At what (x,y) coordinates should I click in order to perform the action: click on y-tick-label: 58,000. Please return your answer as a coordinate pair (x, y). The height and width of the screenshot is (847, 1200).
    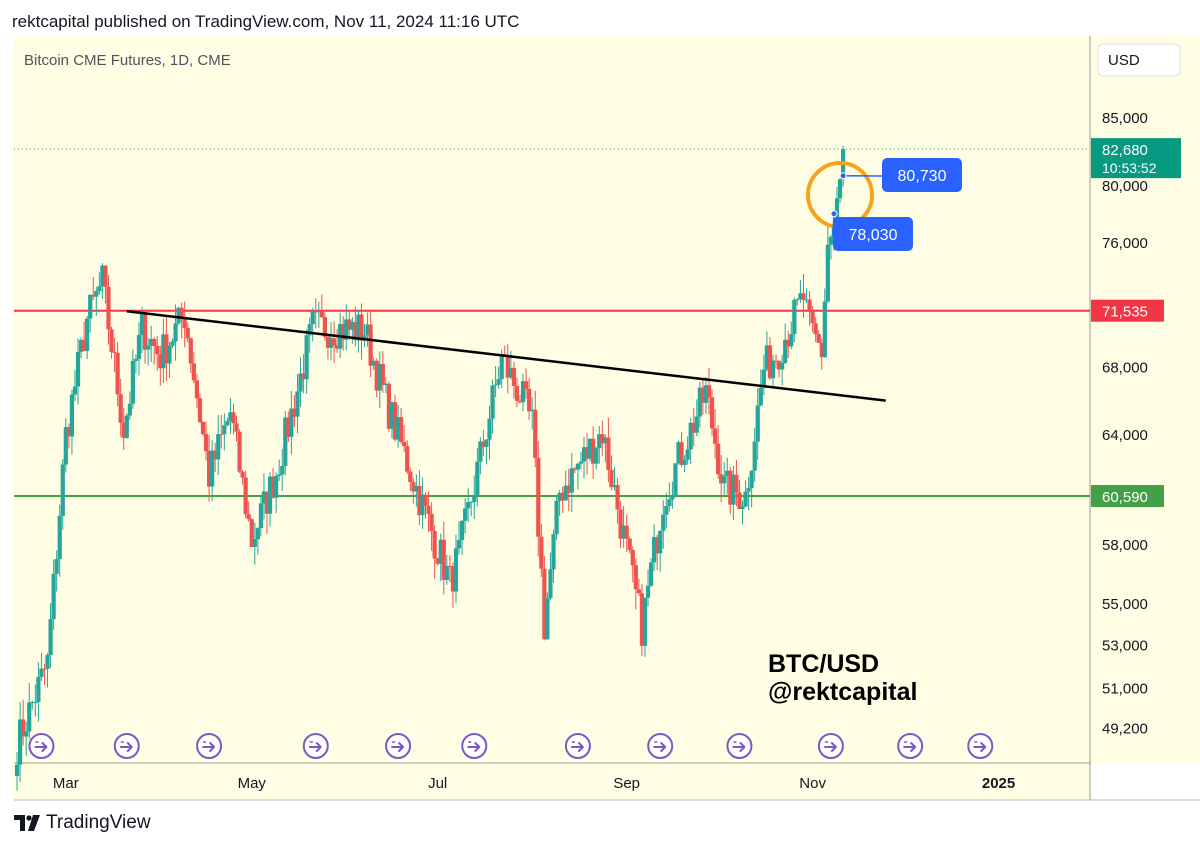
    Looking at the image, I should click on (1125, 545).